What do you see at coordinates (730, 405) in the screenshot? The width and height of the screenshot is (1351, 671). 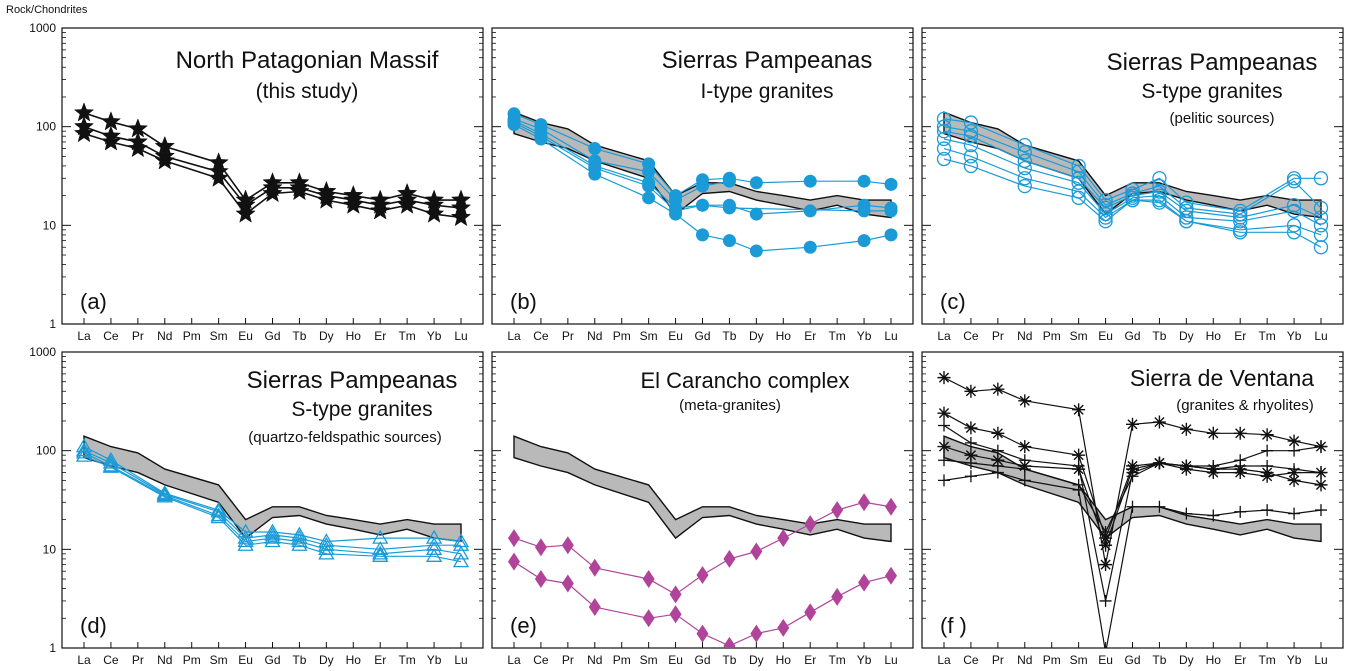 I see `panel-subtitle: (meta-granites)` at bounding box center [730, 405].